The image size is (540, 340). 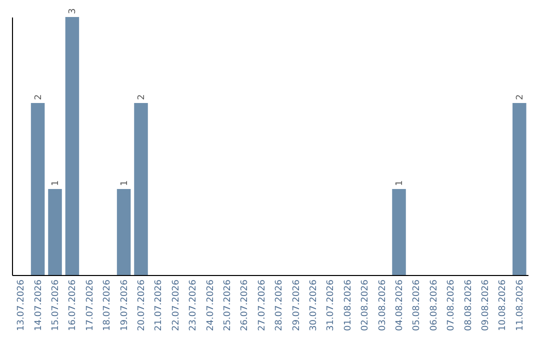 I want to click on x-tick-label: 03.08.2026, so click(x=383, y=305).